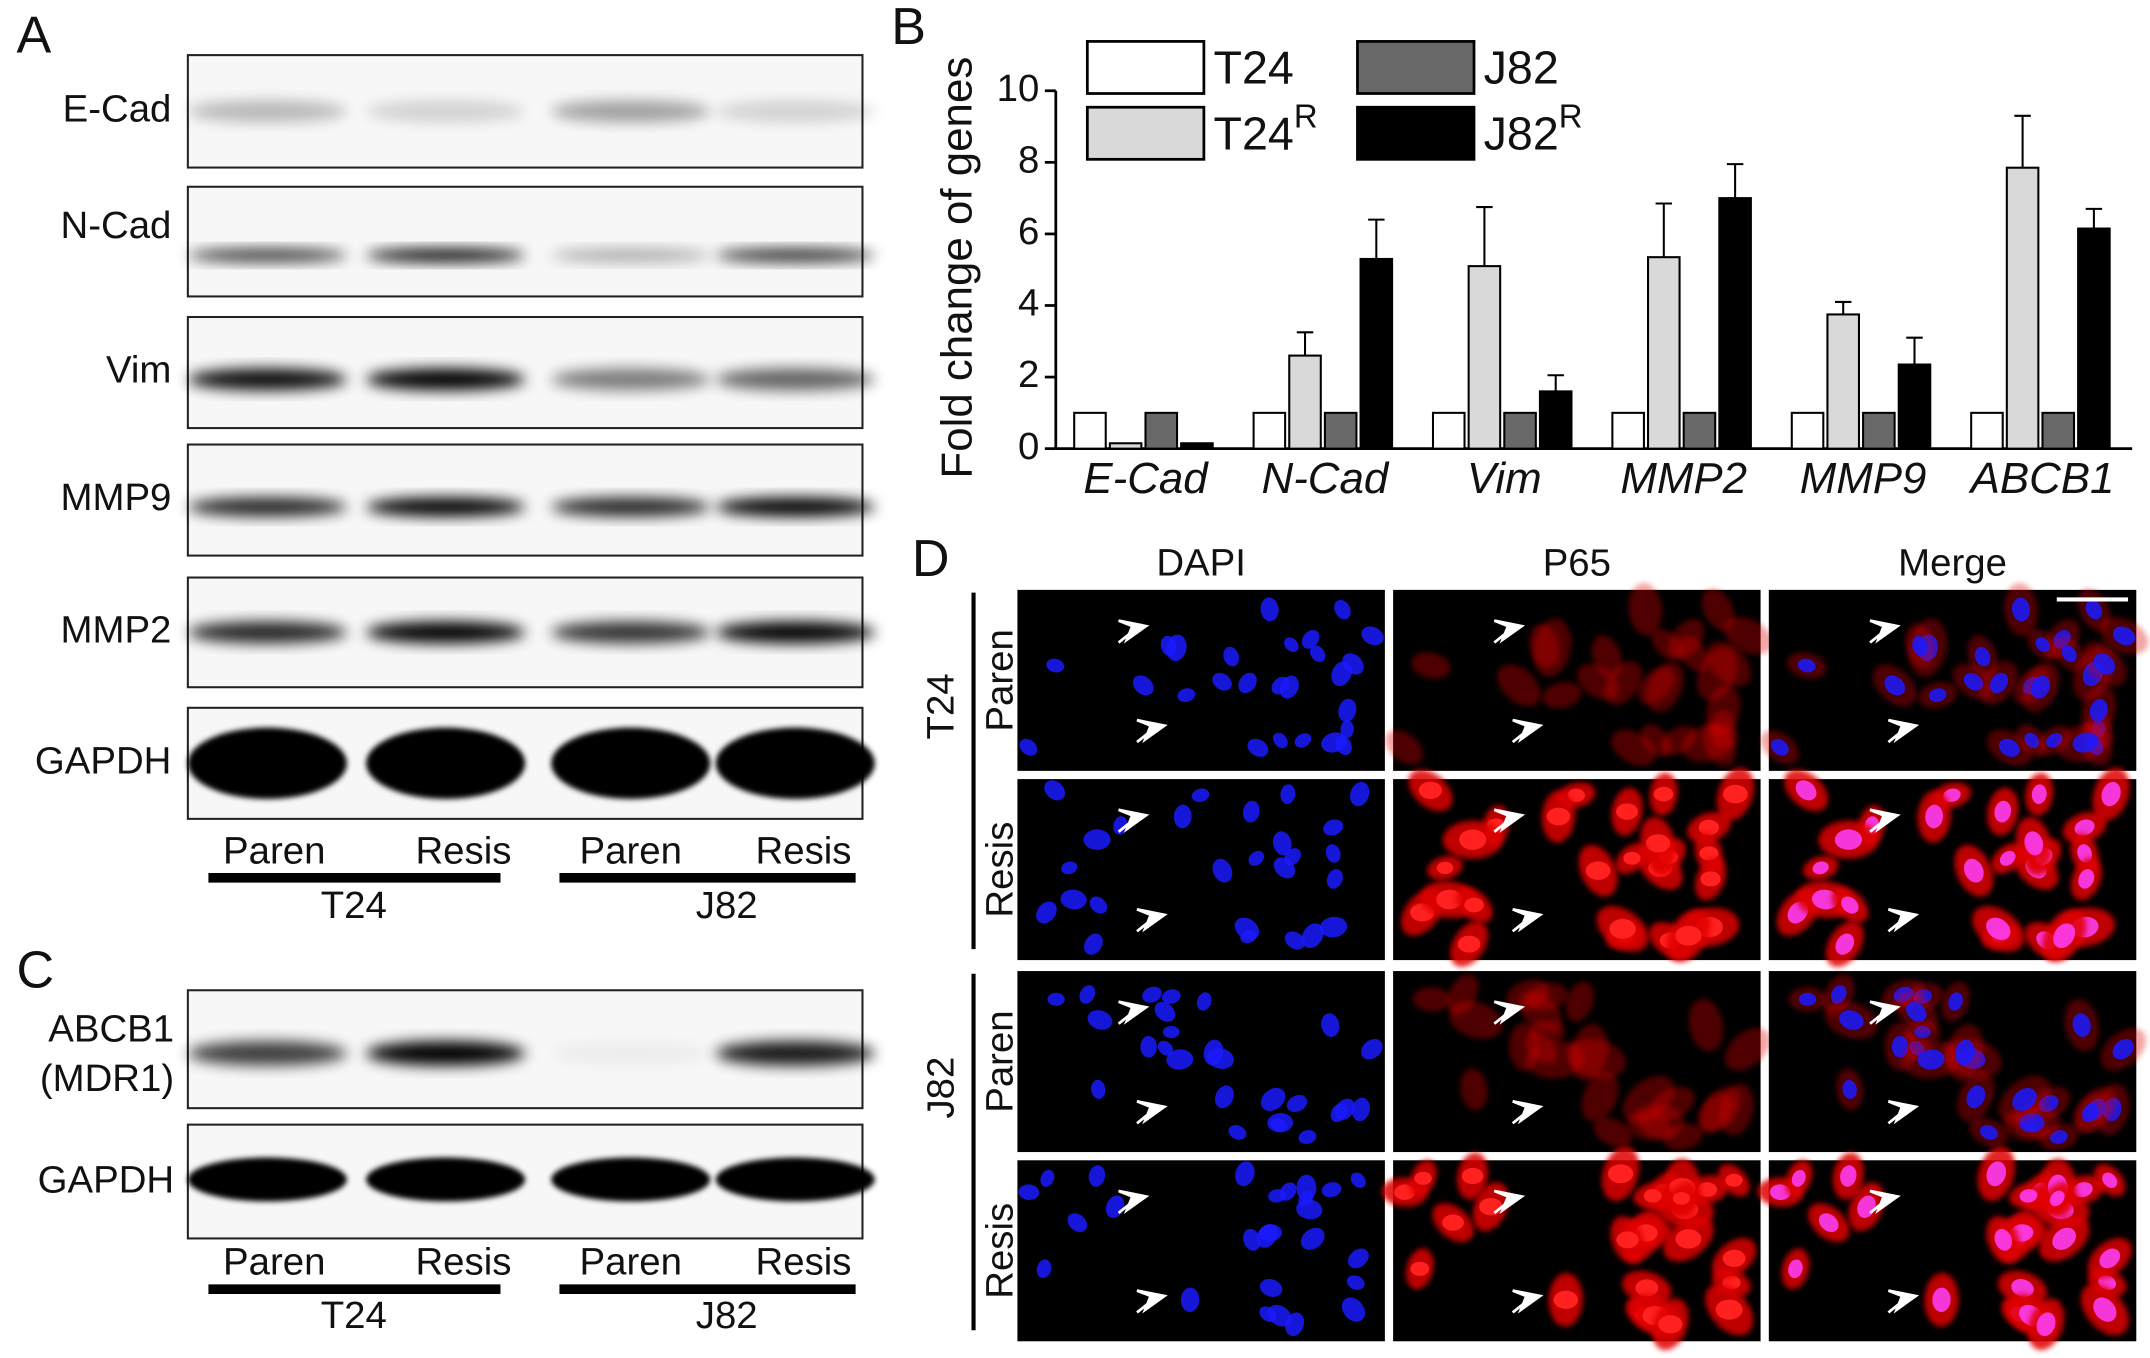  Describe the element at coordinates (117, 108) in the screenshot. I see `blot-row-label: E-Cad` at that location.